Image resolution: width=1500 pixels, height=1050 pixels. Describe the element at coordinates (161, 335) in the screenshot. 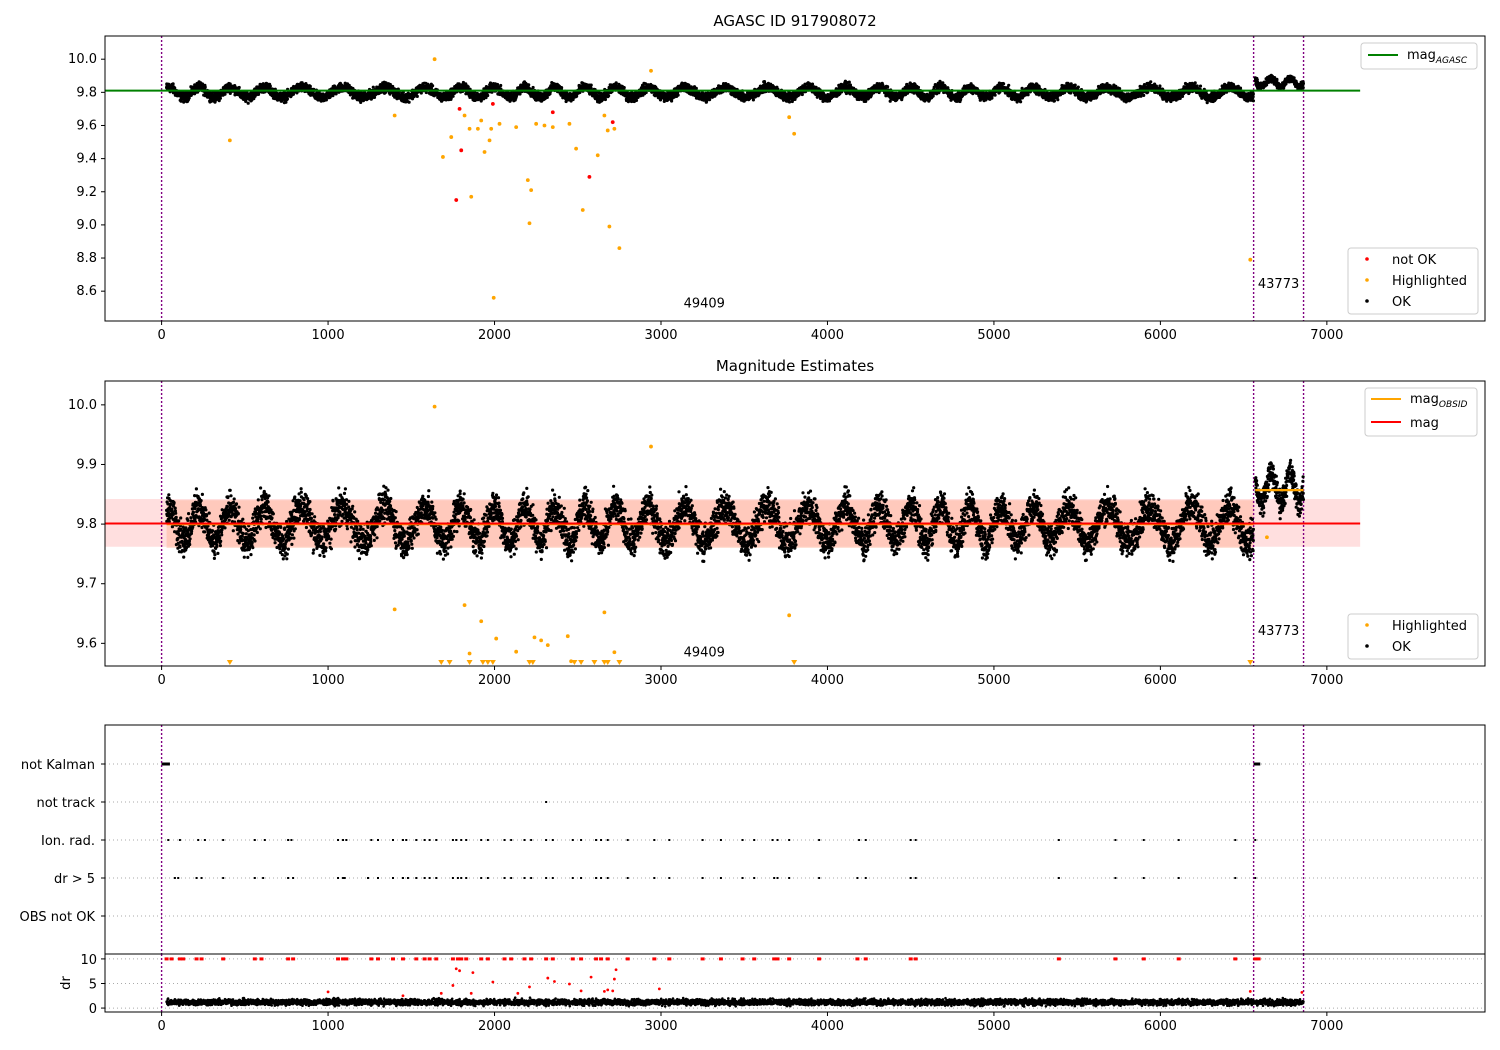

I see `x-tick-label: 0` at that location.